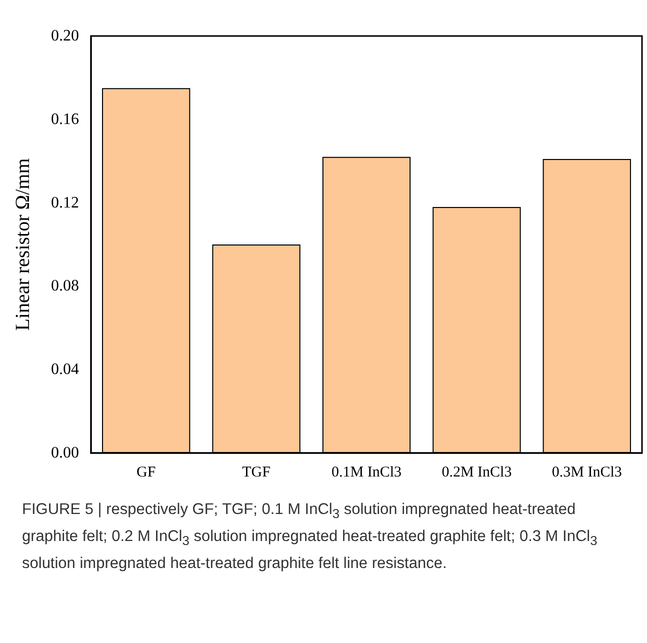 The width and height of the screenshot is (647, 643). What do you see at coordinates (65, 453) in the screenshot?
I see `y-tick-label: 0.00` at bounding box center [65, 453].